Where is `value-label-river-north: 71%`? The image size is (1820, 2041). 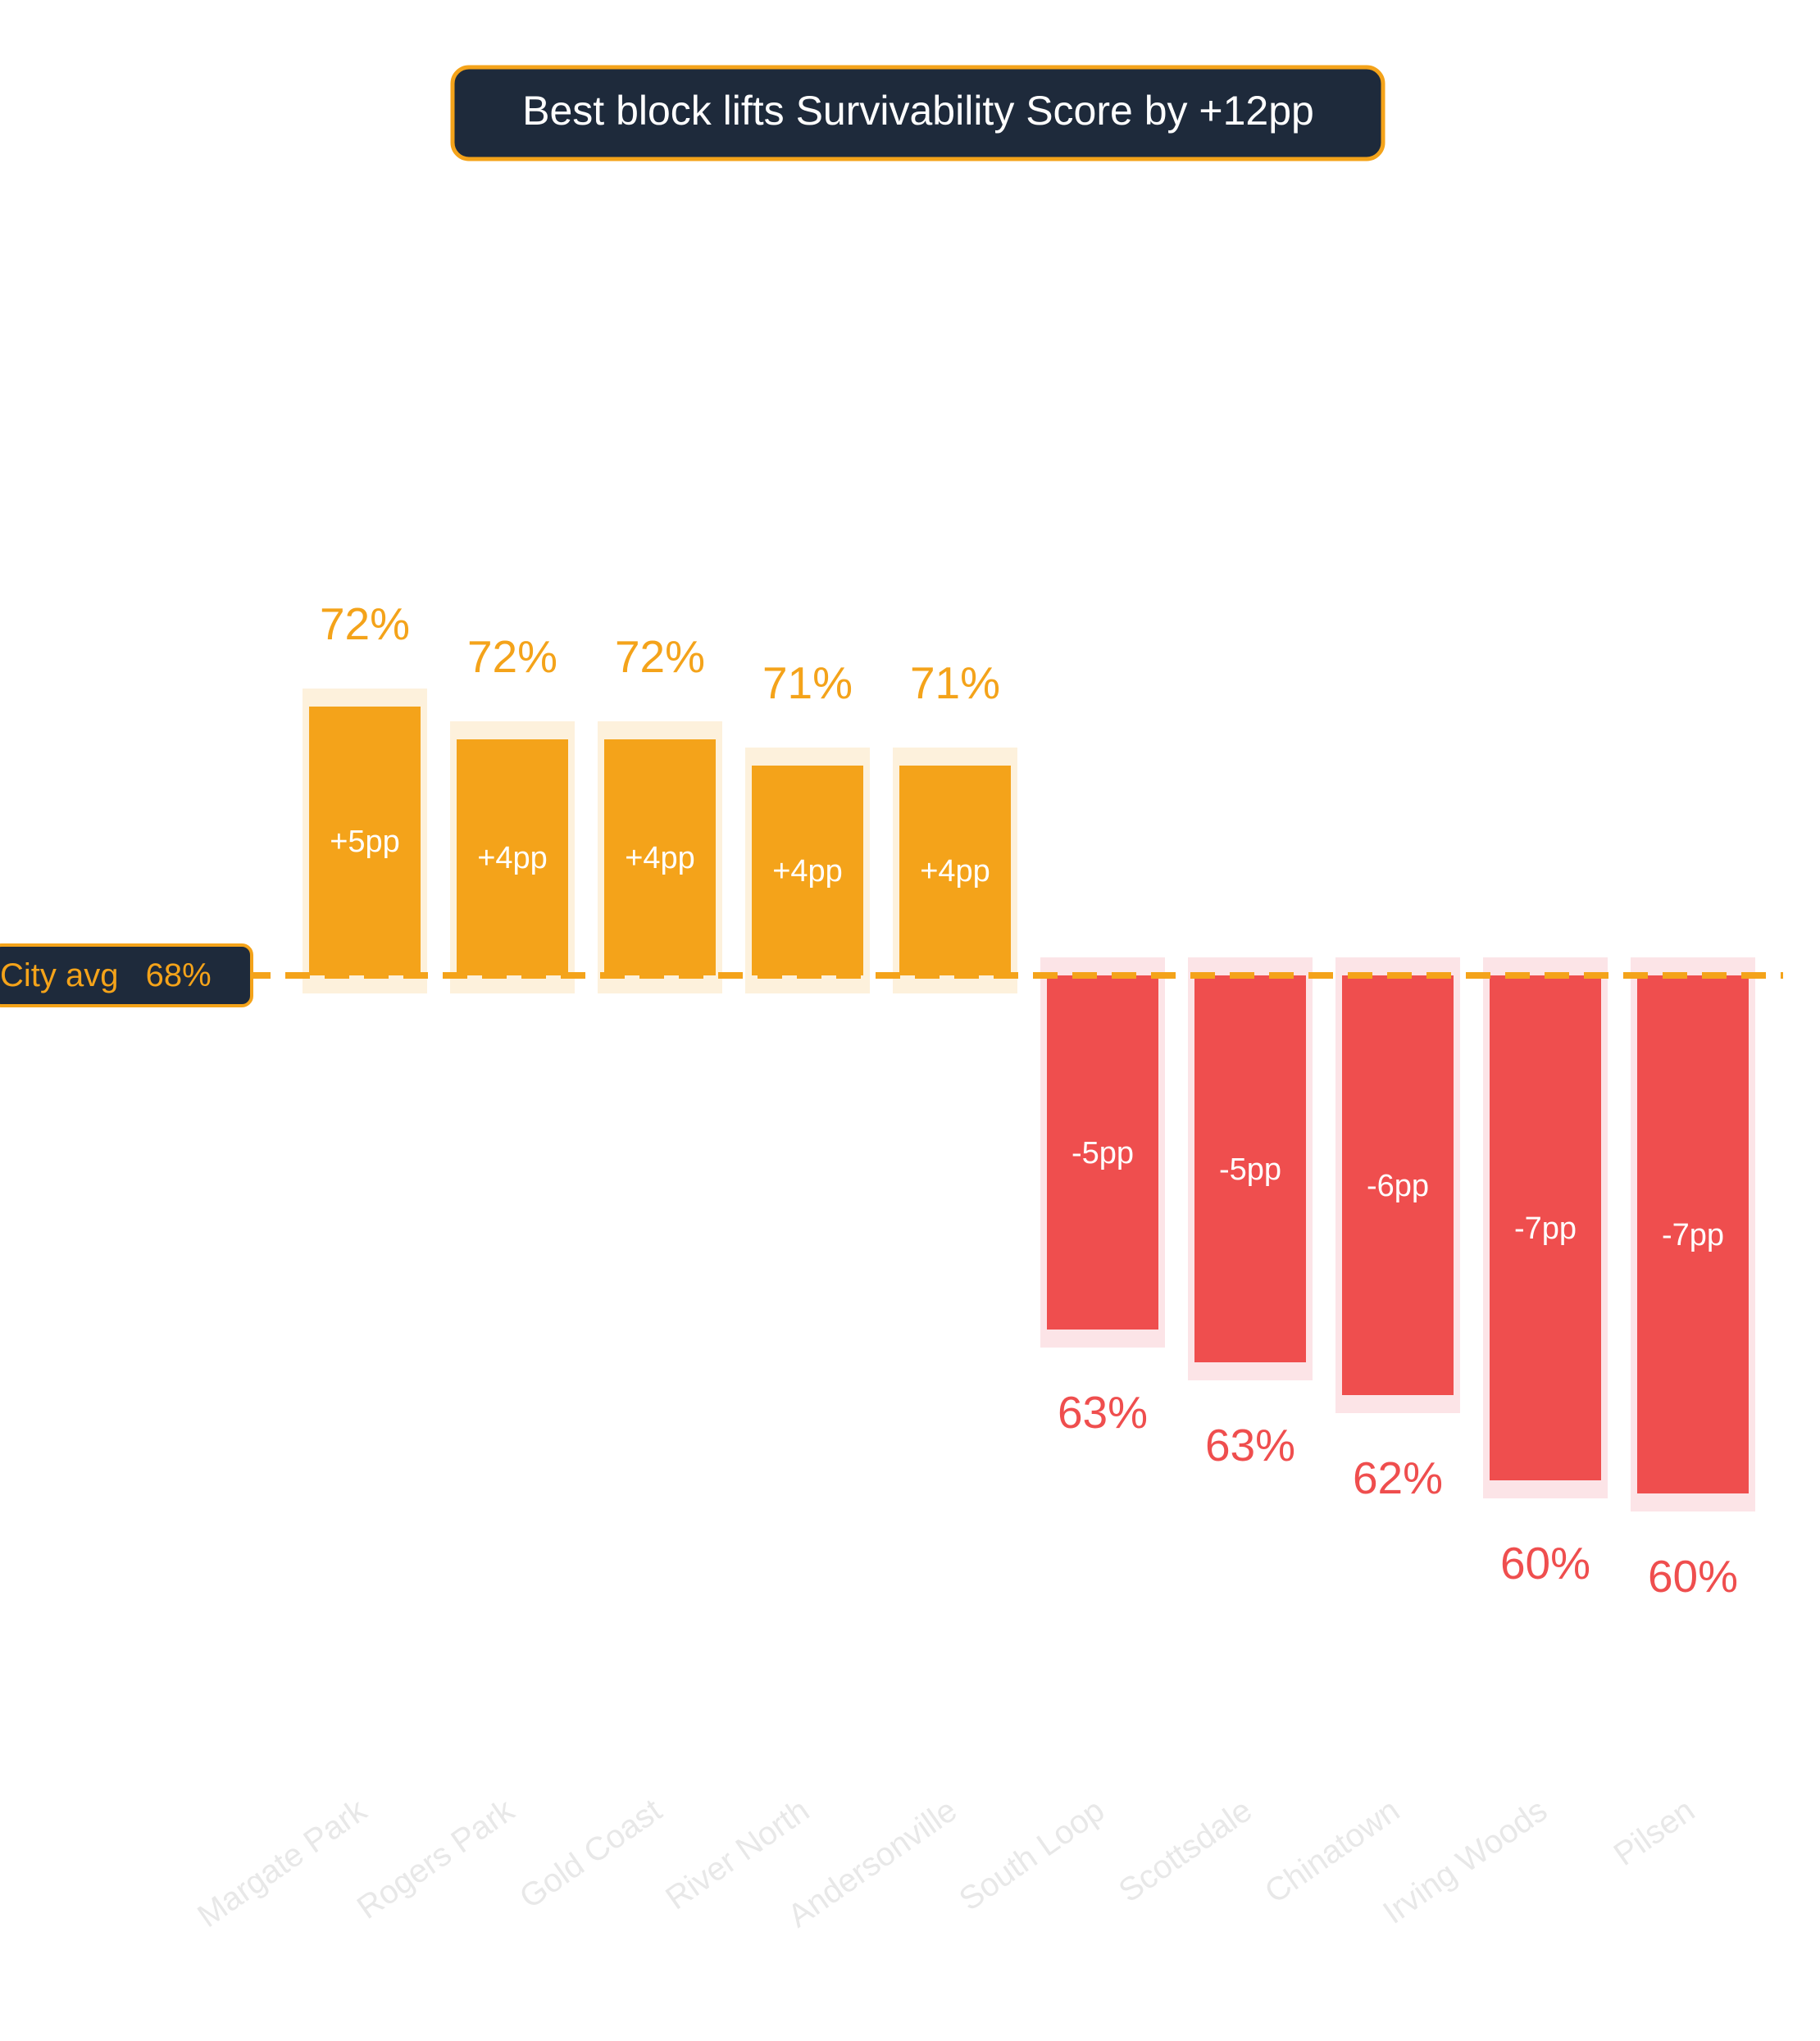 value-label-river-north: 71% is located at coordinates (807, 682).